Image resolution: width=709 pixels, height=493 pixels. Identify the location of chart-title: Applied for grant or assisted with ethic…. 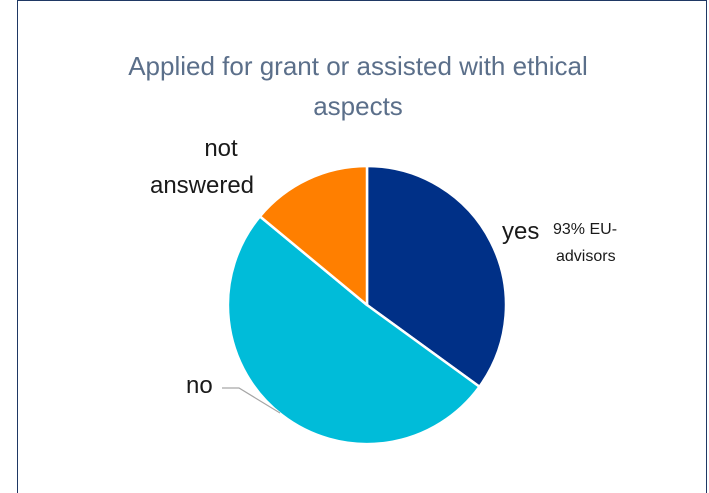
(358, 86).